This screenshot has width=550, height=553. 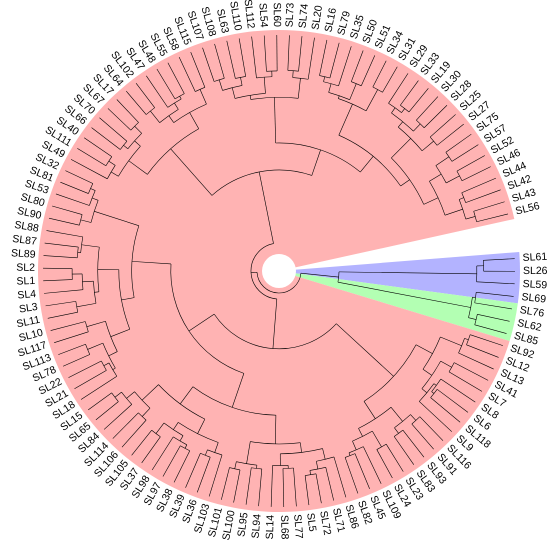 I want to click on leaf-label: SL88, so click(x=26, y=227).